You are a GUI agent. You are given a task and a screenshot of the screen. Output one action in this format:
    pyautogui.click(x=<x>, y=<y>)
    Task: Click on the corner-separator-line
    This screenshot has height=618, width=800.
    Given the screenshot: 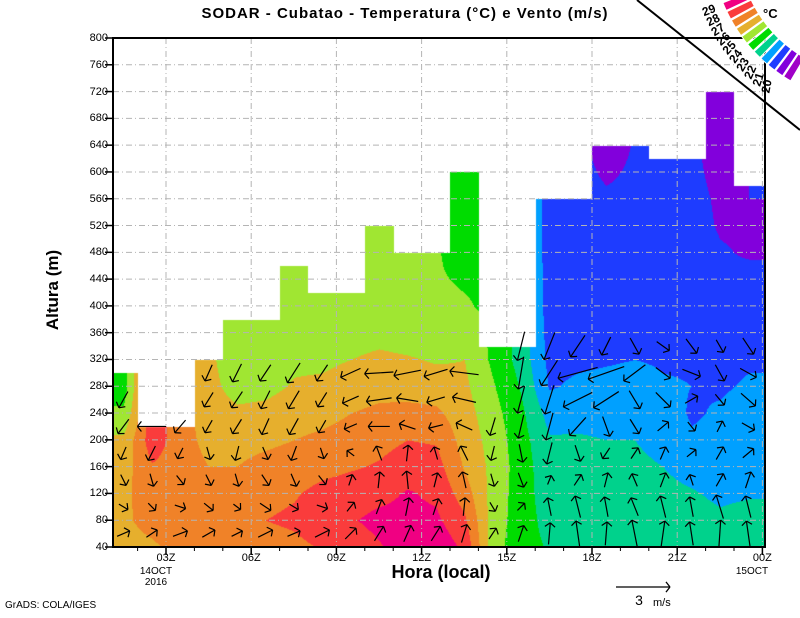 What is the action you would take?
    pyautogui.click(x=718, y=65)
    